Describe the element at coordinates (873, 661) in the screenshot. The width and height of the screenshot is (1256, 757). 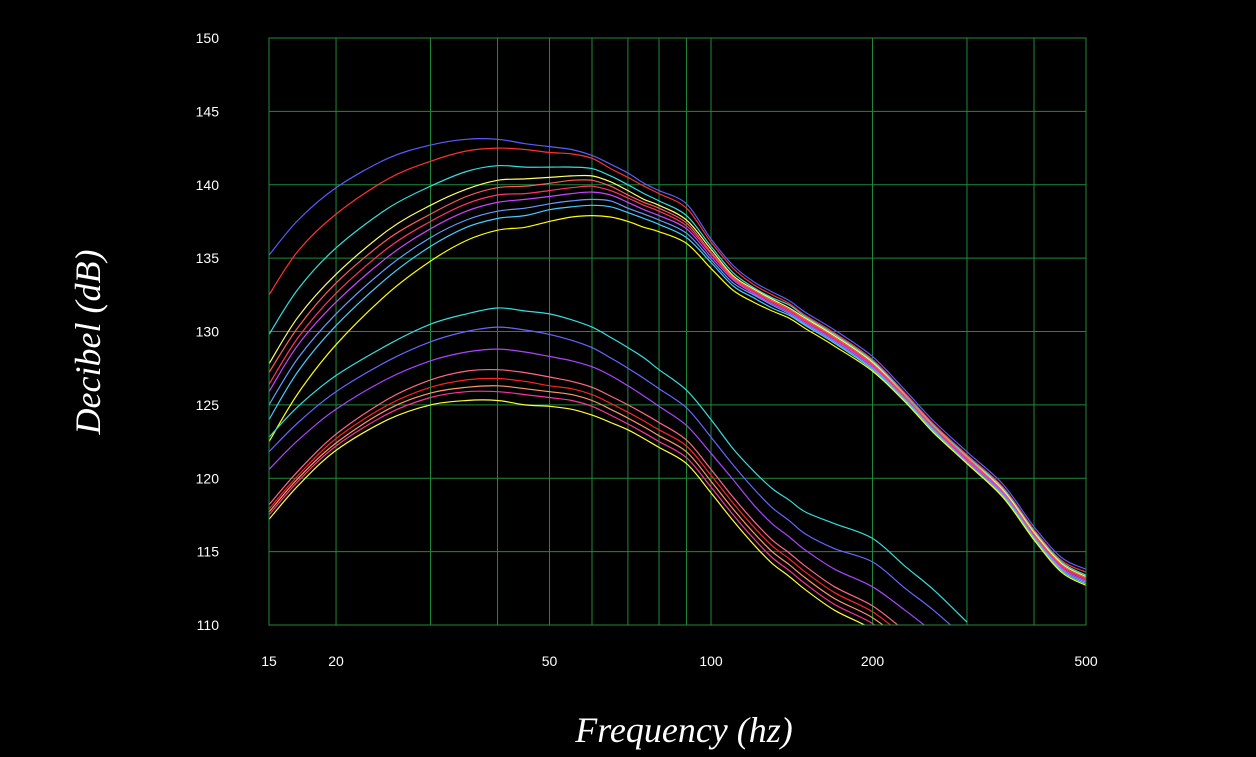
I see `x-tick-label: 200` at that location.